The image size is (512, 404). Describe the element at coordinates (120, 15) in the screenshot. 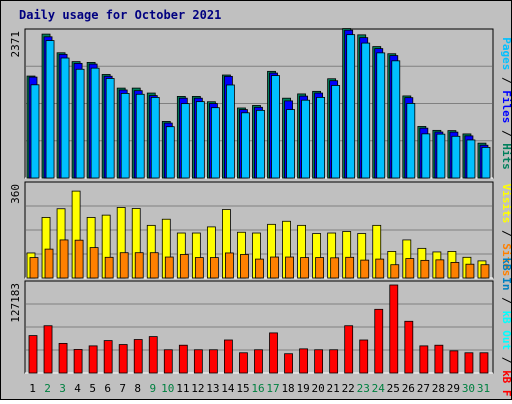

I see `chart-title: Daily usage for October 2021` at that location.